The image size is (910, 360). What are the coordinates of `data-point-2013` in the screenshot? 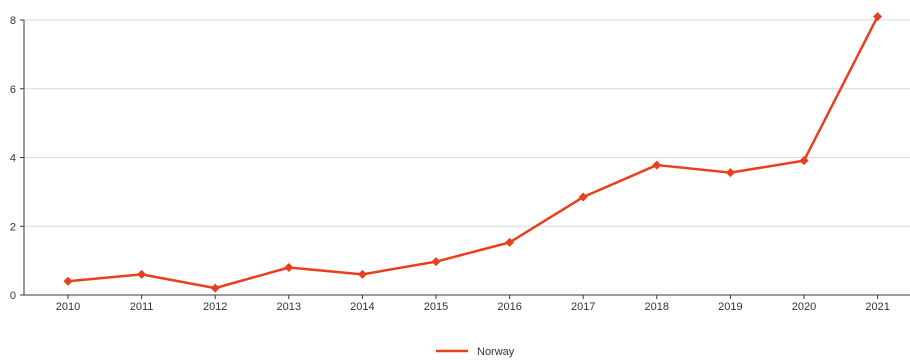 It's located at (289, 267).